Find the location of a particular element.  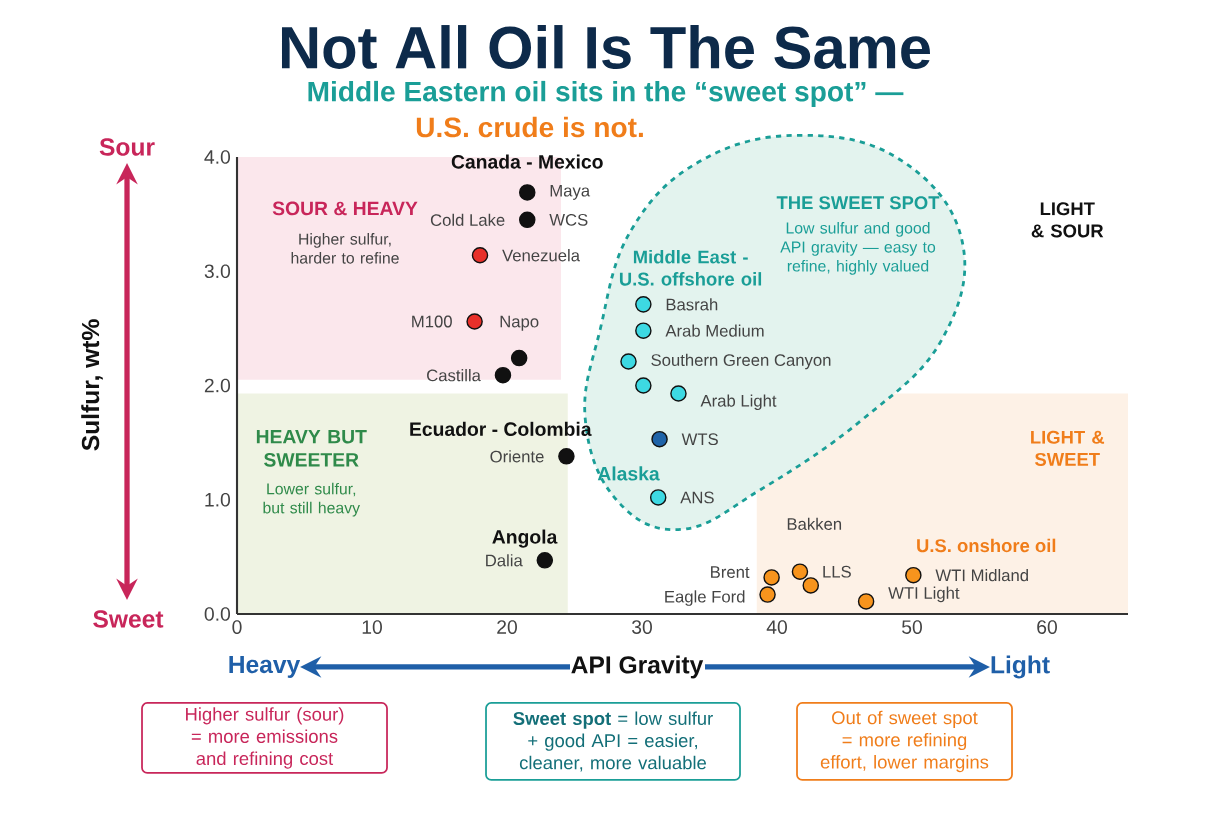

x-tick-label: 10 is located at coordinates (372, 627).